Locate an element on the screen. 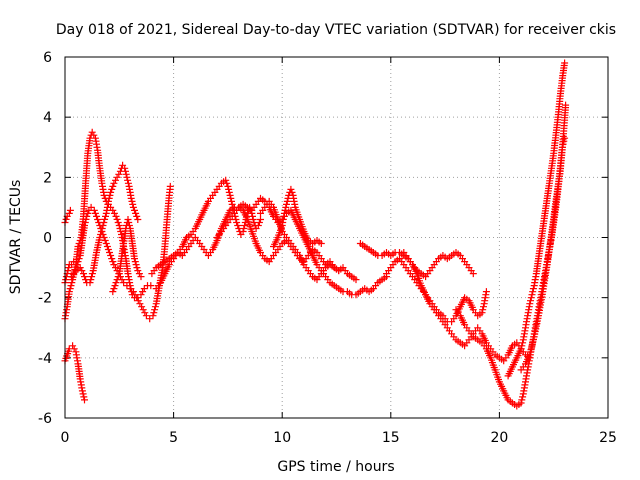  y-tick-label: -2 is located at coordinates (45, 299).